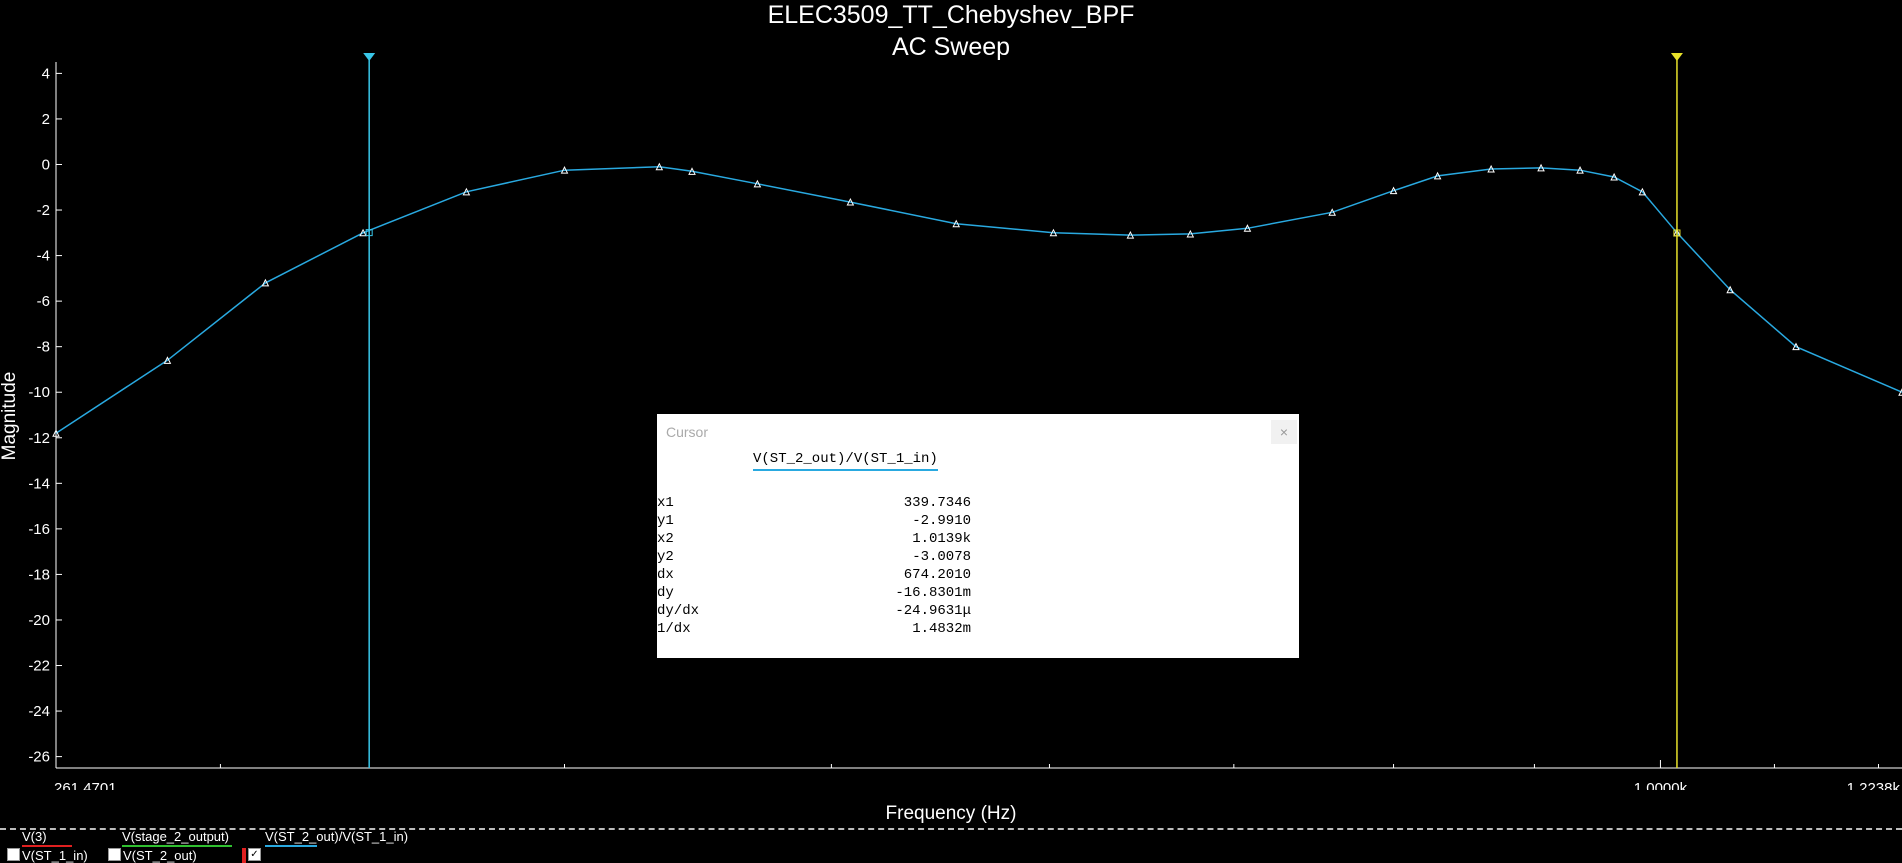  What do you see at coordinates (678, 611) in the screenshot?
I see `cursor-row-label: dy/dx` at bounding box center [678, 611].